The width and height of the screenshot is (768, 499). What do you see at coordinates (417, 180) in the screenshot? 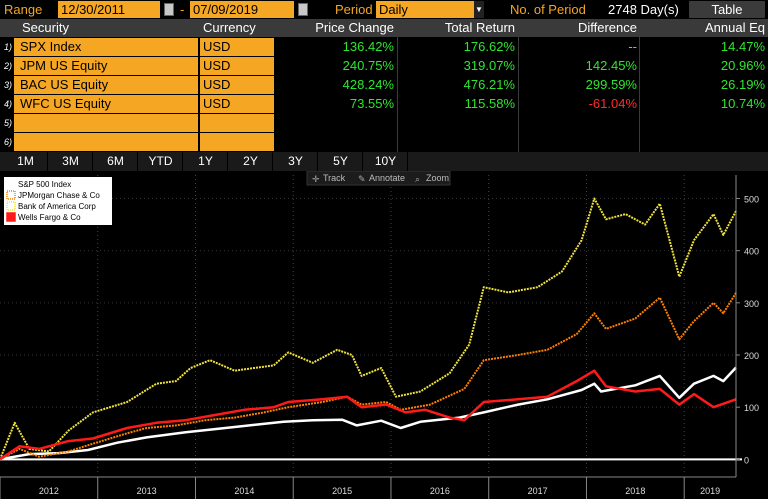
I see `magnifier-icon: ⌕` at bounding box center [417, 180].